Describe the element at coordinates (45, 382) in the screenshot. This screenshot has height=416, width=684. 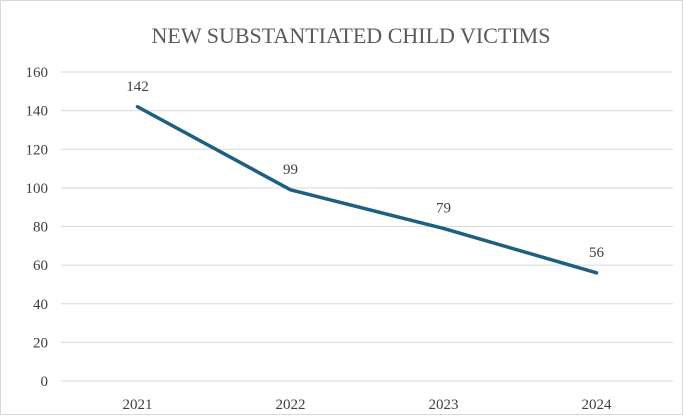
I see `y-tick-label: 0` at that location.